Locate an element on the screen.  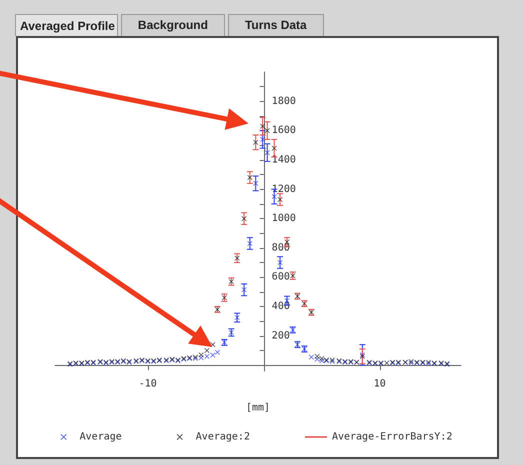
text: Turns Data is located at coordinates (276, 25).